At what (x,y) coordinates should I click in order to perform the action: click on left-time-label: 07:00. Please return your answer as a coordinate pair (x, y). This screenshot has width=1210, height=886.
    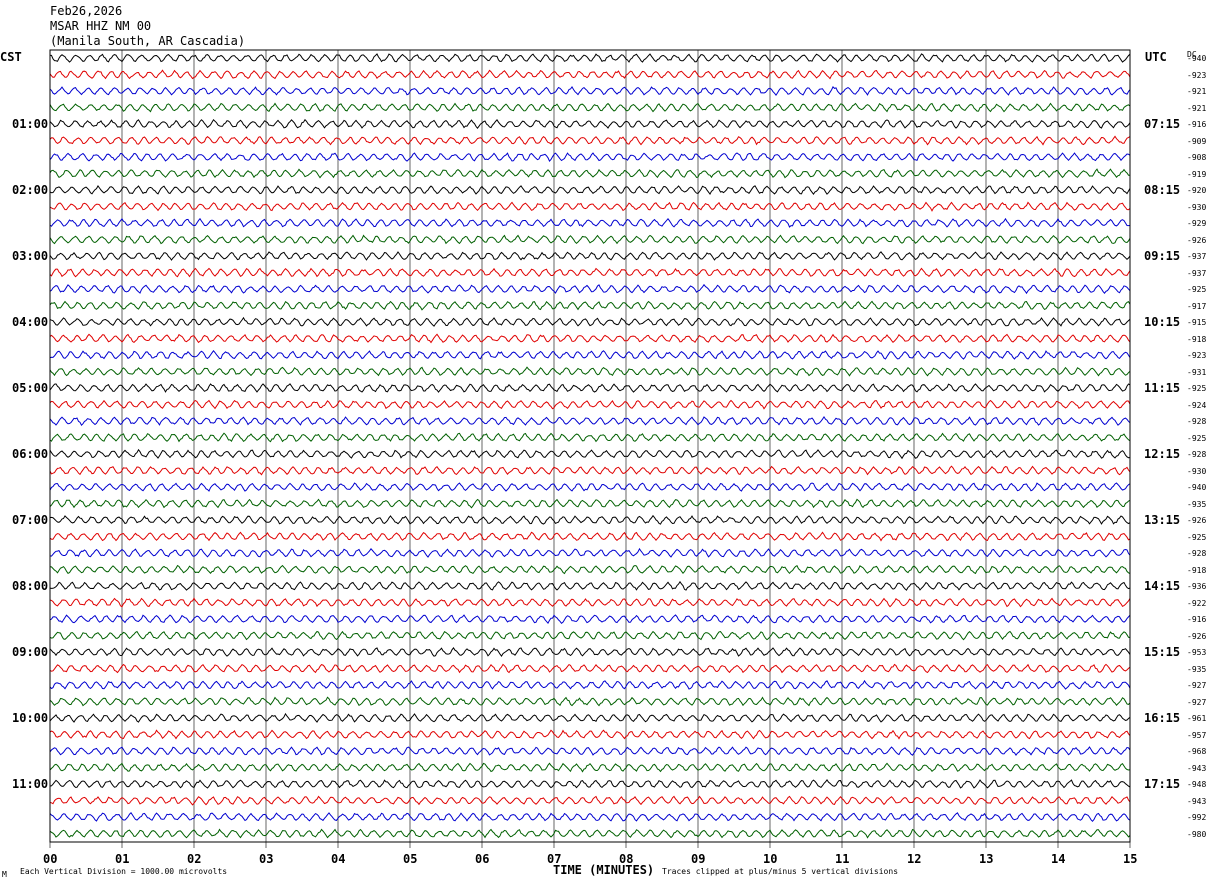
    Looking at the image, I should click on (30, 520).